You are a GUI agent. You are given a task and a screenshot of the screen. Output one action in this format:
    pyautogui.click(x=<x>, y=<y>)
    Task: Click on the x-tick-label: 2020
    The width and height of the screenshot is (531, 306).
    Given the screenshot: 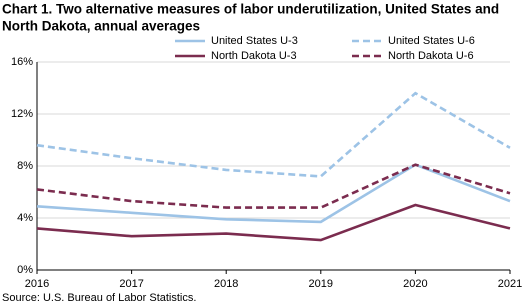 What is the action you would take?
    pyautogui.click(x=415, y=284)
    